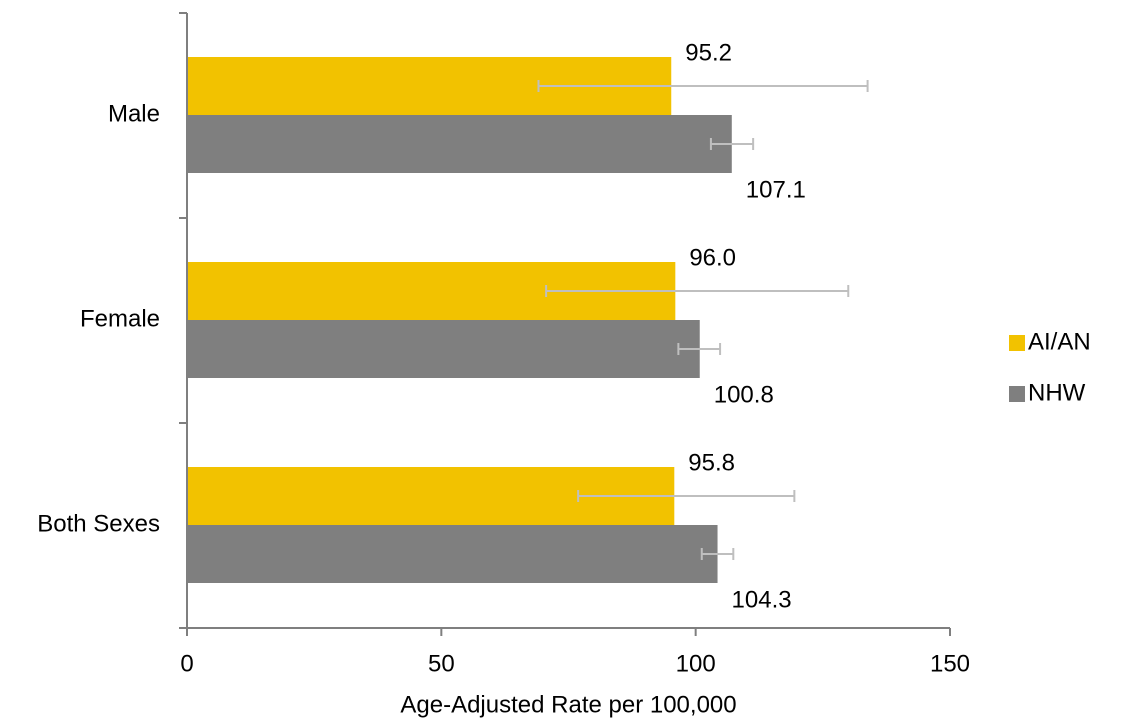 The width and height of the screenshot is (1123, 721). What do you see at coordinates (711, 462) in the screenshot?
I see `data-label: 95.8` at bounding box center [711, 462].